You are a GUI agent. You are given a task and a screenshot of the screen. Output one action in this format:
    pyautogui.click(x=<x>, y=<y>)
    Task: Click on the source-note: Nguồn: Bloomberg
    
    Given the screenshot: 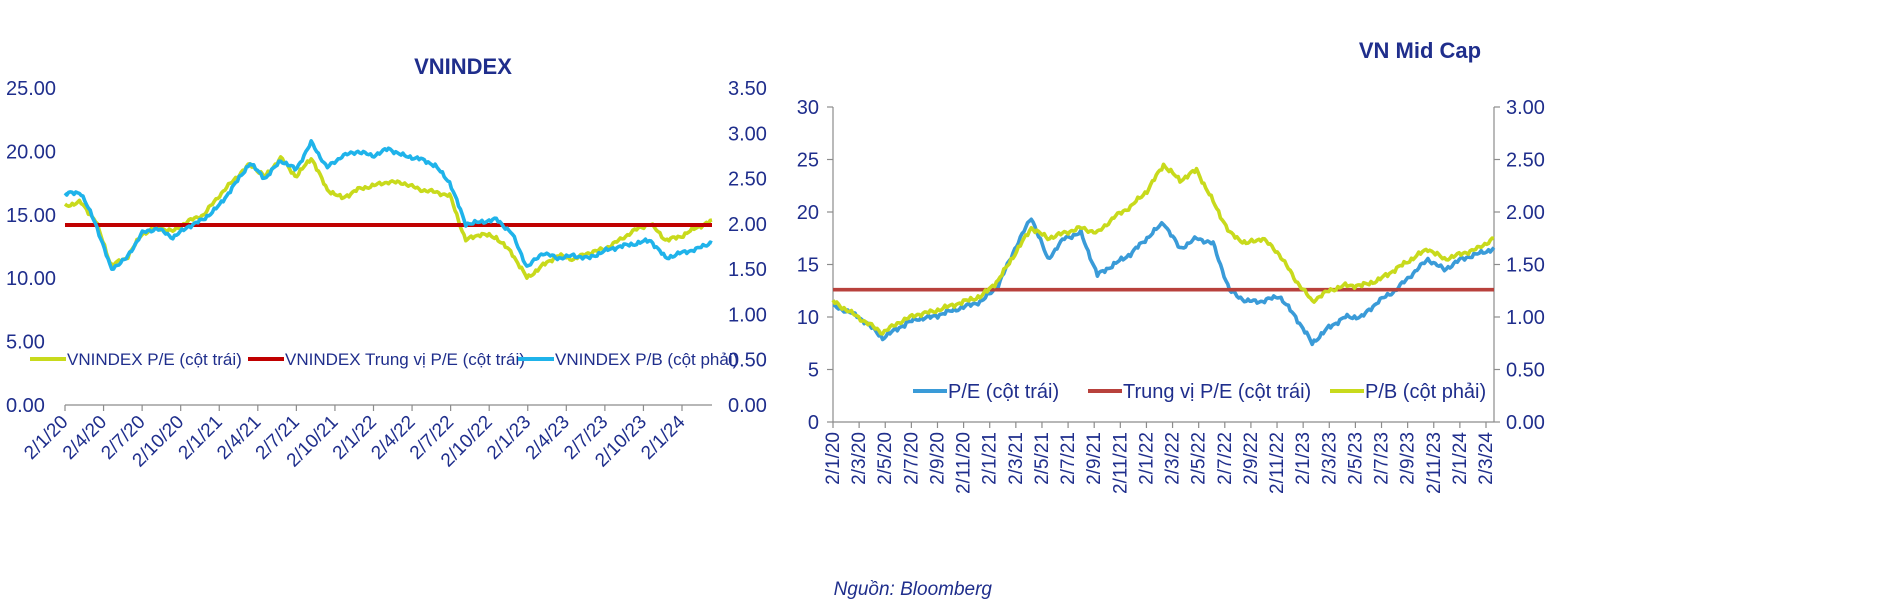 What is the action you would take?
    pyautogui.click(x=913, y=589)
    